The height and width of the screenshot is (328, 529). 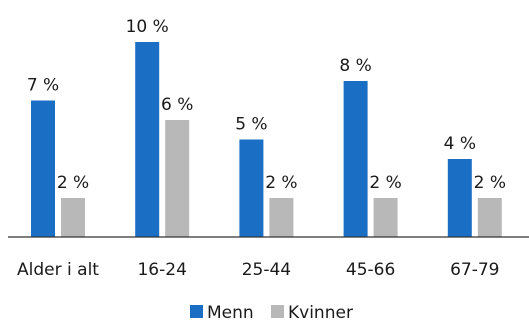 What do you see at coordinates (370, 270) in the screenshot?
I see `x-tick-label-3: 45-66` at bounding box center [370, 270].